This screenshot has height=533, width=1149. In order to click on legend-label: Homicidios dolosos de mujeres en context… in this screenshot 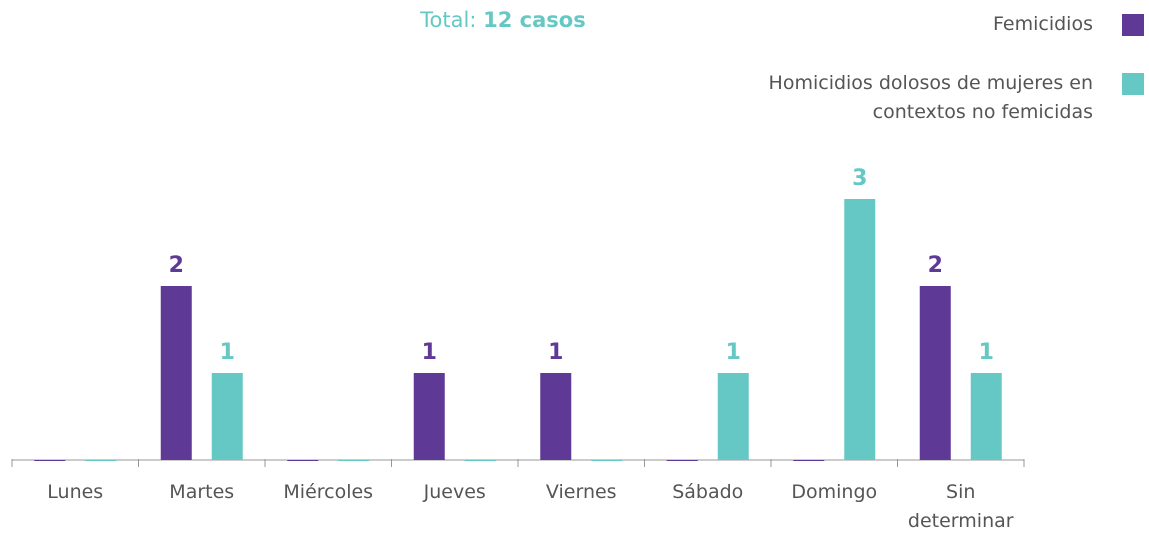, I will do `click(930, 97)`.